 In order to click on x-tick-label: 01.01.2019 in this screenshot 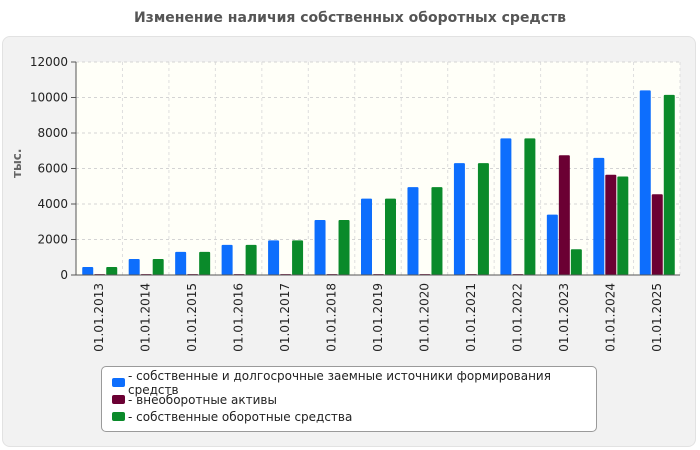, I will do `click(378, 317)`.